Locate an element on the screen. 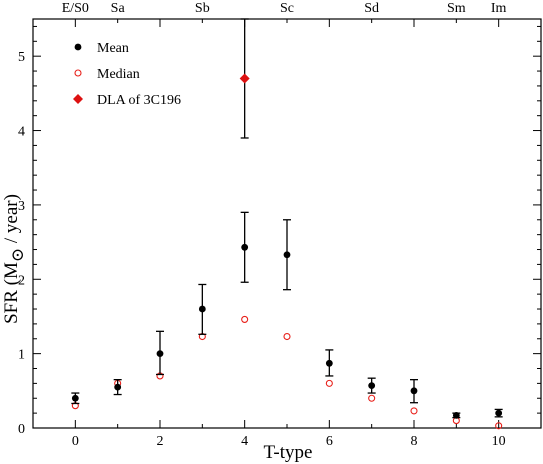 This screenshot has height=464, width=543. y-tick-label: 2 is located at coordinates (21, 280).